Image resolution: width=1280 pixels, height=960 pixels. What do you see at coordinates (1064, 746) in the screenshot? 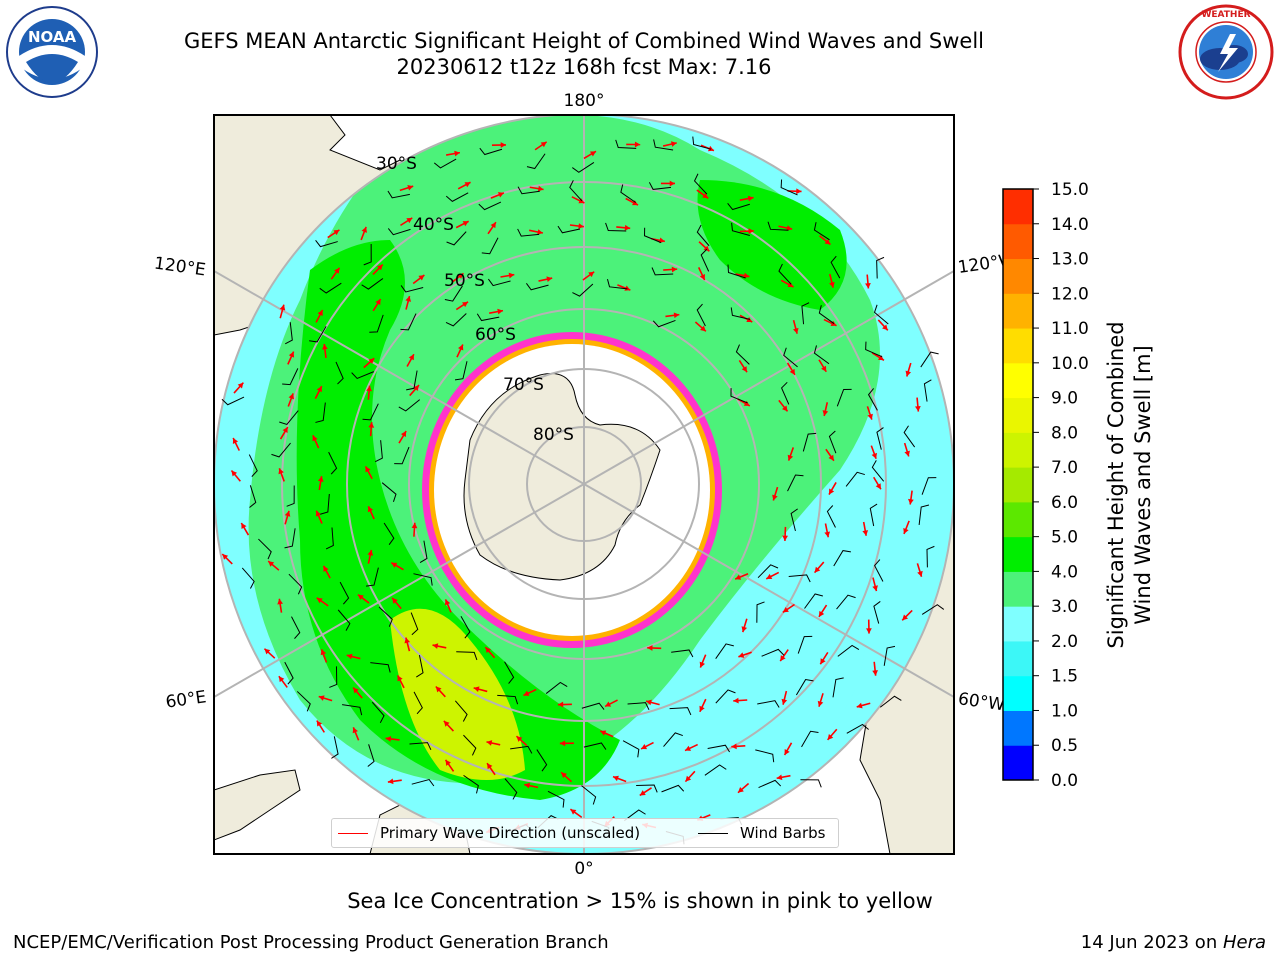
I see `colorbar-tick-label: 0.5` at bounding box center [1064, 746].